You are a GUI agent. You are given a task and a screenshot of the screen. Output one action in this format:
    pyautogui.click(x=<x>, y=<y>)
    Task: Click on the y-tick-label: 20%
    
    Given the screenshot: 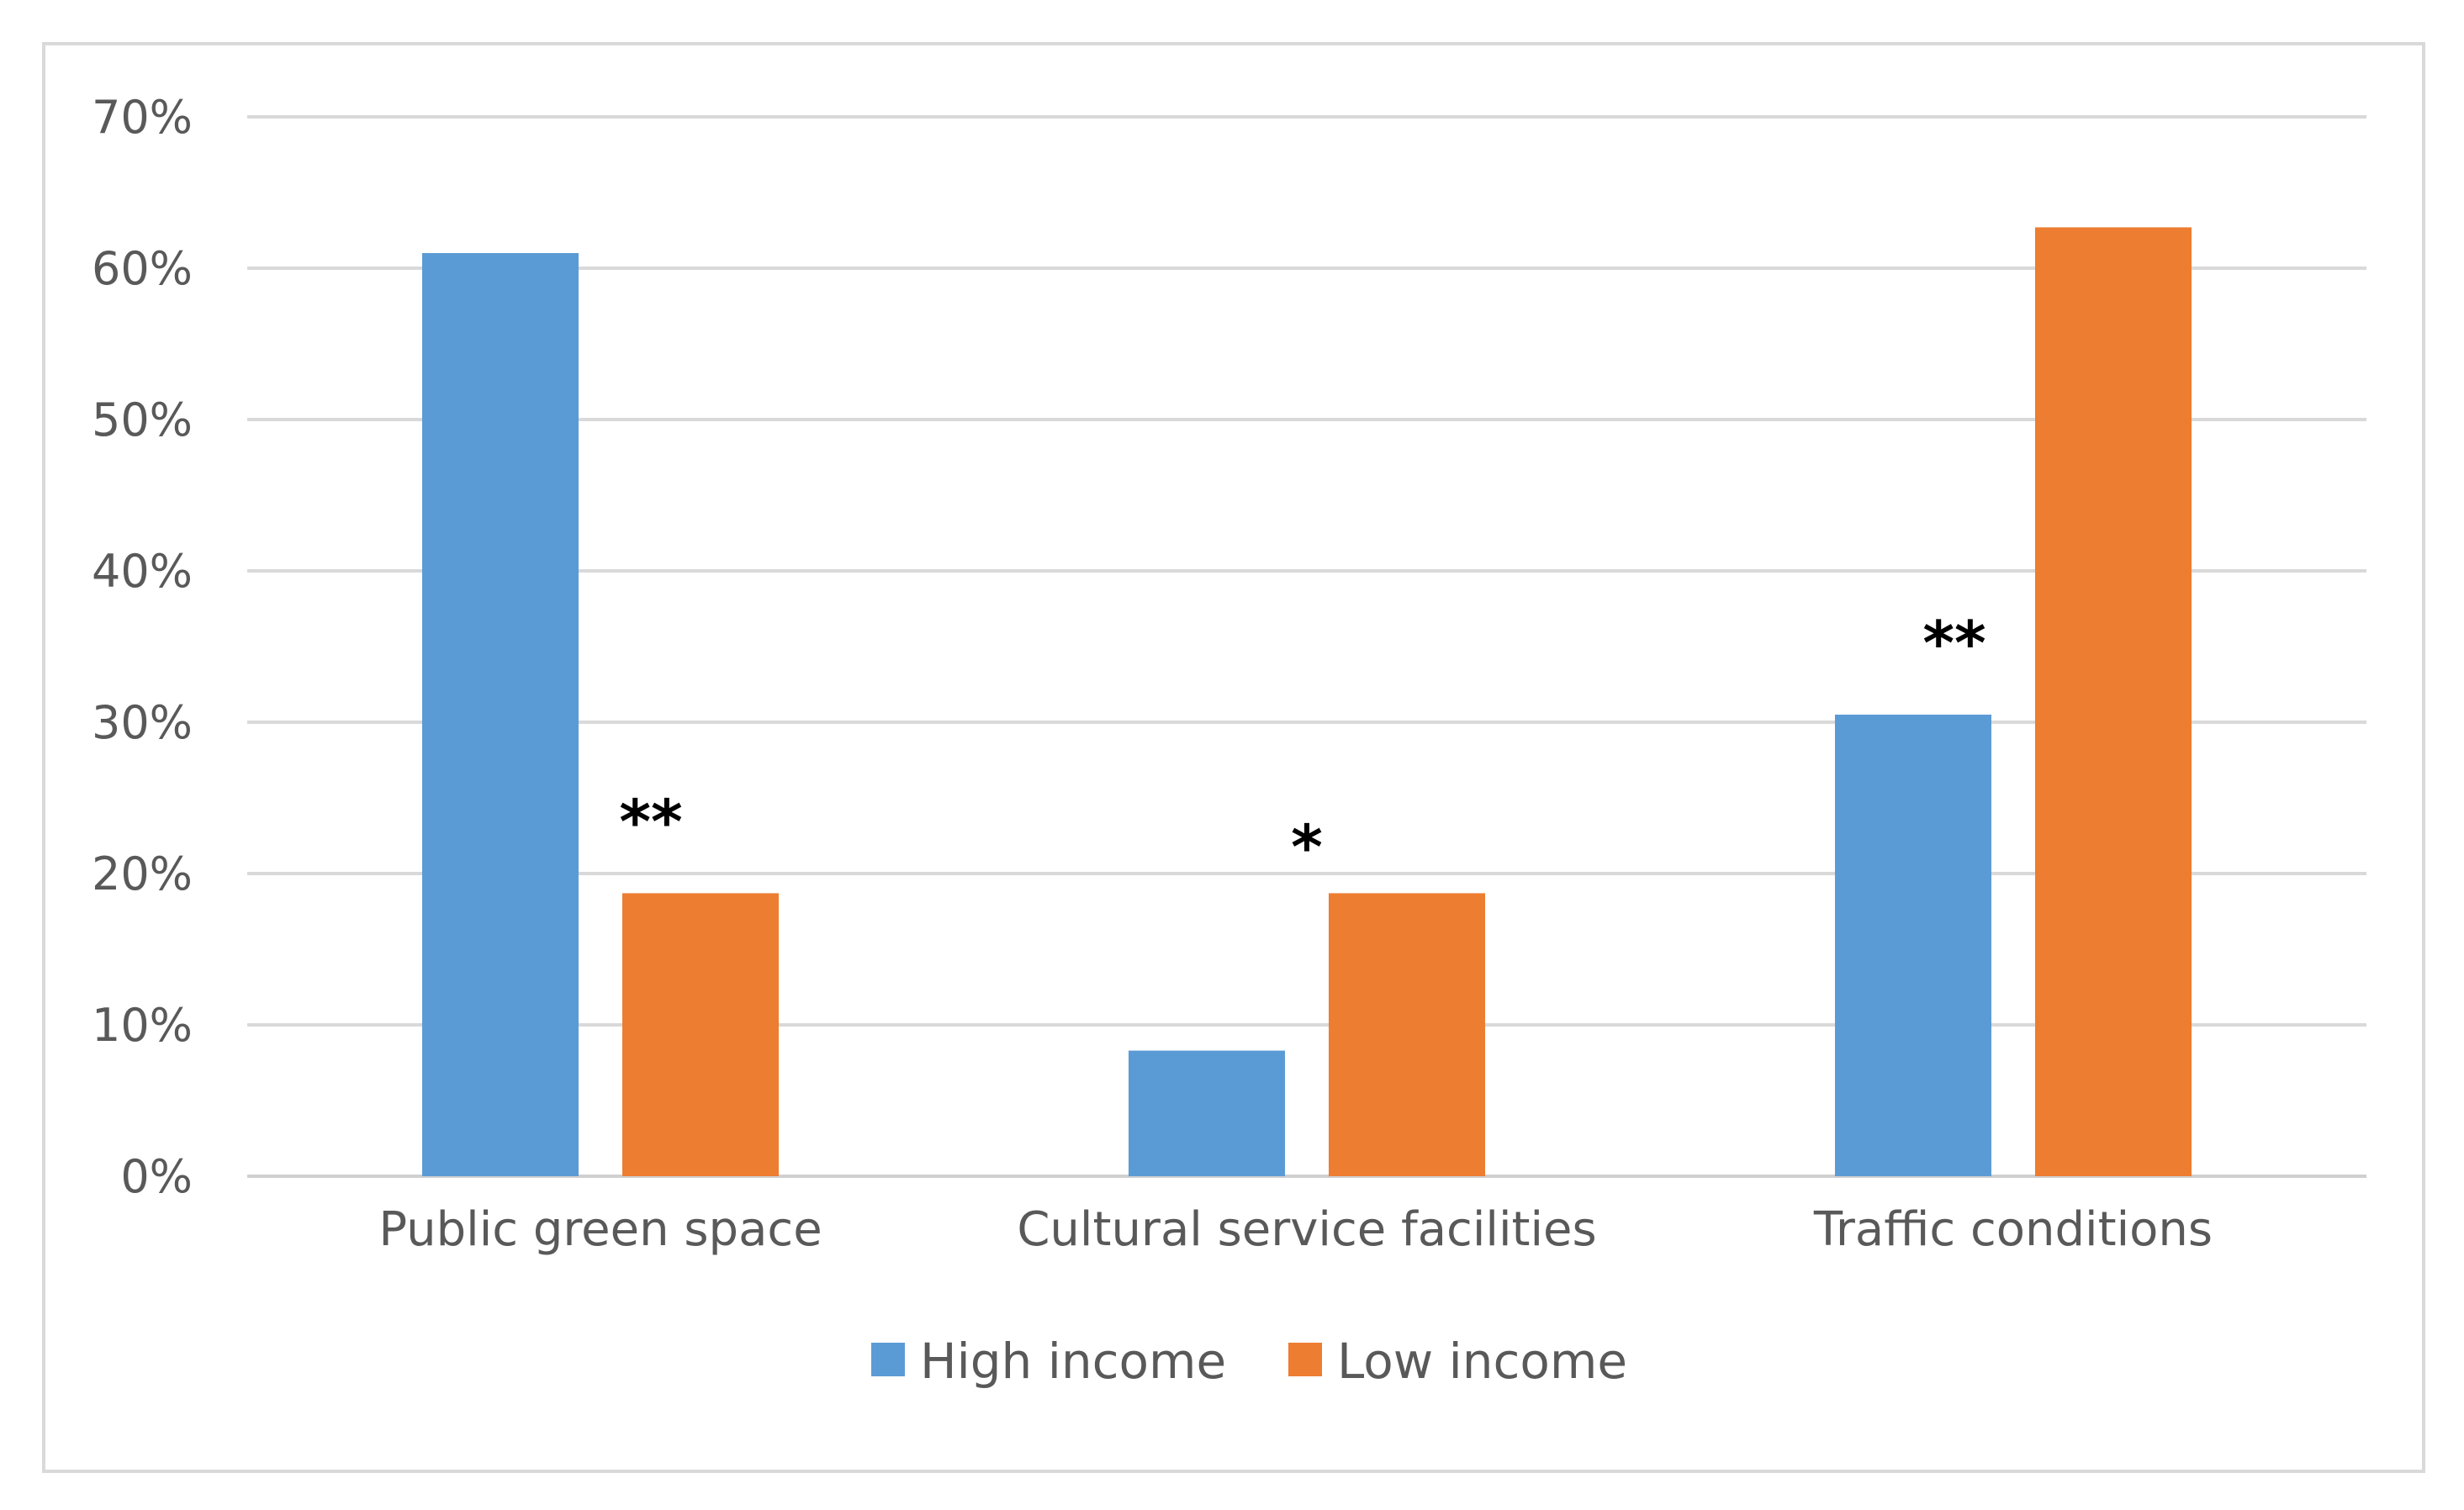 What is the action you would take?
    pyautogui.click(x=142, y=874)
    